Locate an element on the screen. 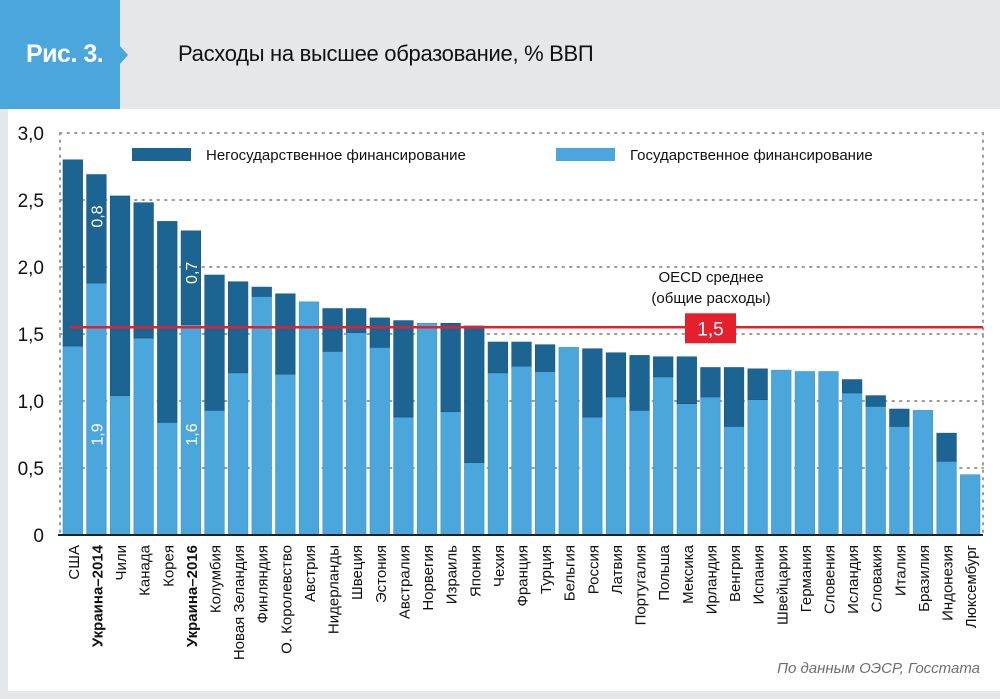 This screenshot has width=1000, height=699. legend-label-public: Государственное финансирование is located at coordinates (751, 155).